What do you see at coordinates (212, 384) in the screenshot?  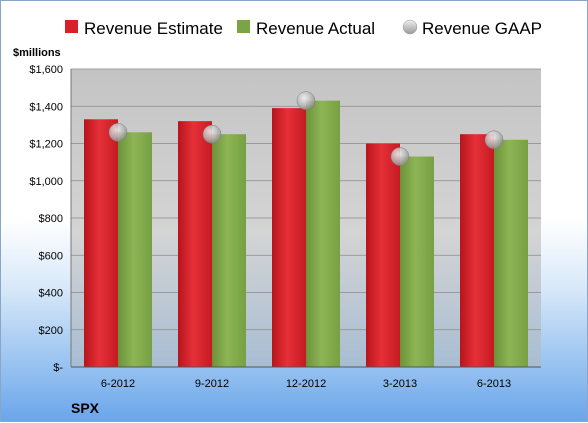 I see `x-tick-label: 9-2012` at bounding box center [212, 384].